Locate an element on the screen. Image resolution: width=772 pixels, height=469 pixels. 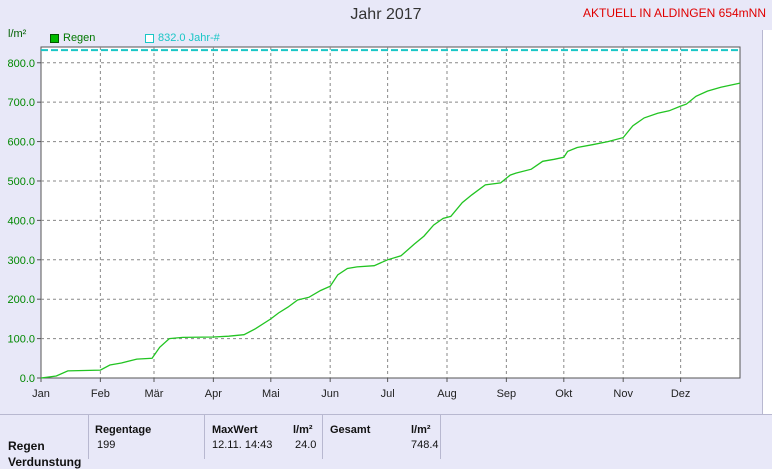
y-tick-label: 100.0 is located at coordinates (21, 340).